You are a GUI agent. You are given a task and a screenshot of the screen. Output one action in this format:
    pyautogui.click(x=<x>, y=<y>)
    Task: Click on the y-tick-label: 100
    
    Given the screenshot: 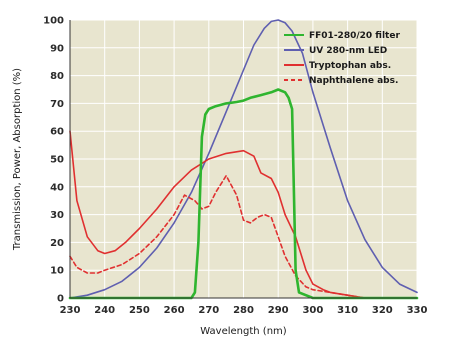 What is the action you would take?
    pyautogui.click(x=53, y=21)
    